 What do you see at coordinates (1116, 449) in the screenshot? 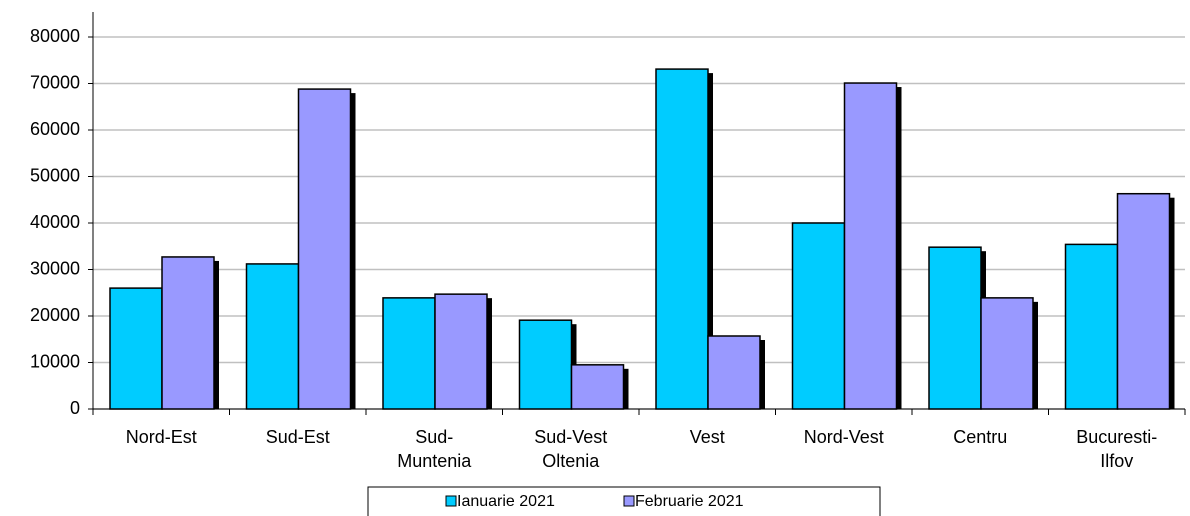
I see `x-tick-label: Bucuresti-Ilfov` at bounding box center [1116, 449].